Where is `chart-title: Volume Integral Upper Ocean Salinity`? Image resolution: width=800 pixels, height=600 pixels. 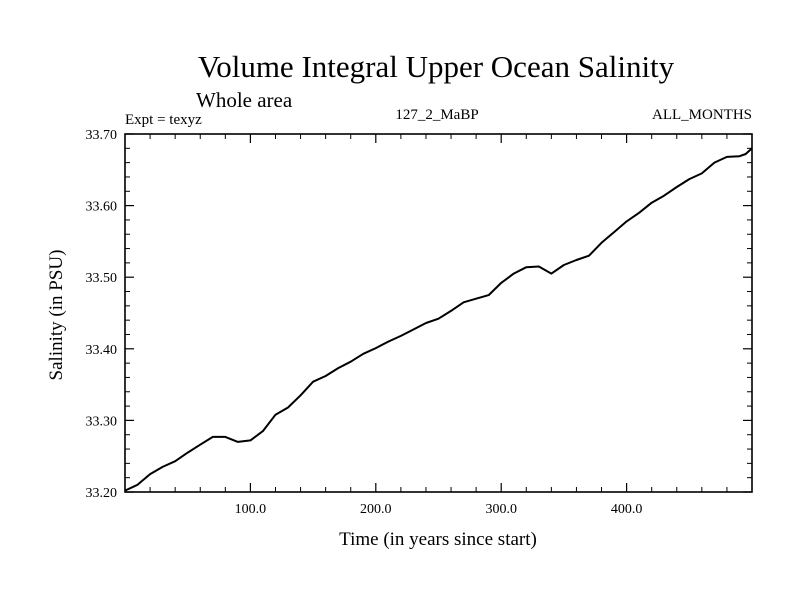
chart-title: Volume Integral Upper Ocean Salinity is located at coordinates (436, 66).